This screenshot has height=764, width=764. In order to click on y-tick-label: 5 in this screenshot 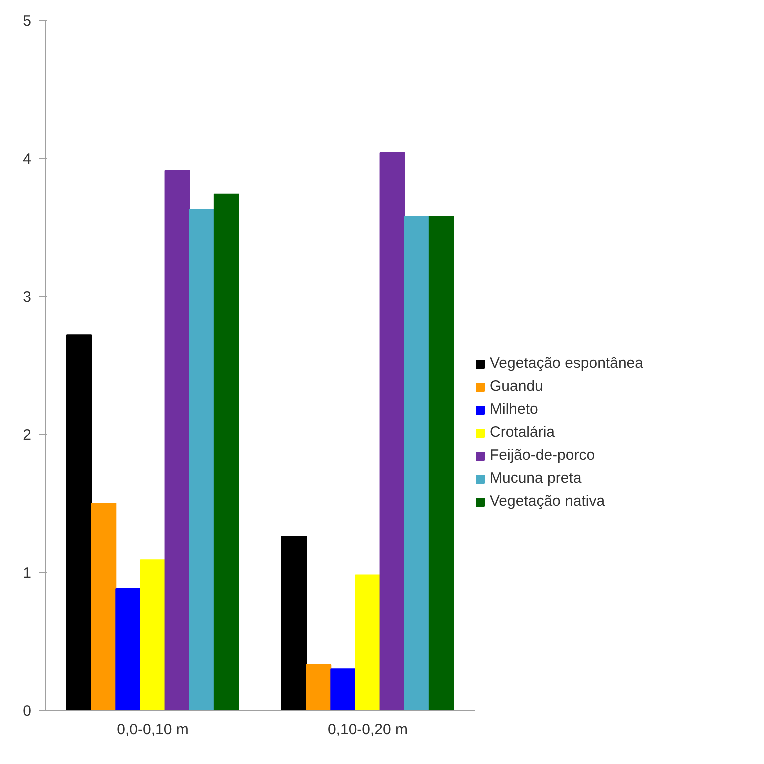, I will do `click(27, 21)`.